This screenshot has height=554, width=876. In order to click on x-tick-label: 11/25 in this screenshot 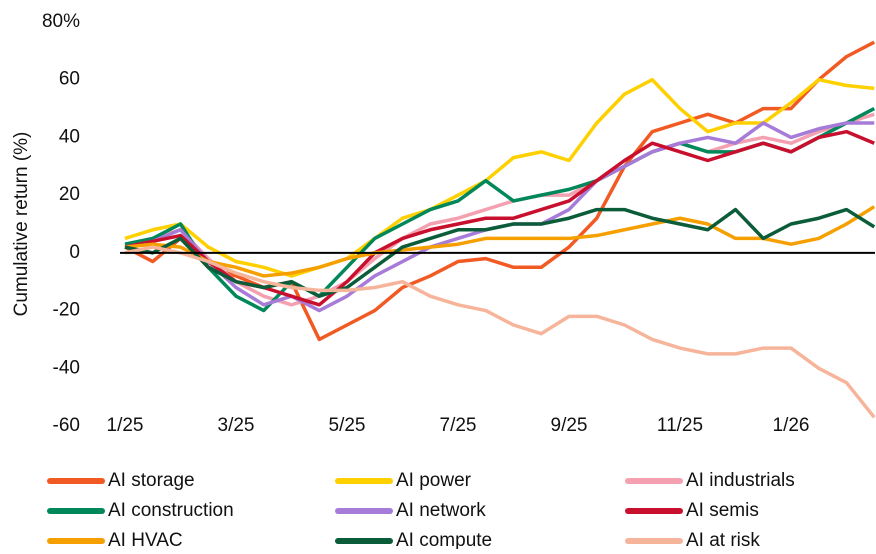, I will do `click(680, 425)`.